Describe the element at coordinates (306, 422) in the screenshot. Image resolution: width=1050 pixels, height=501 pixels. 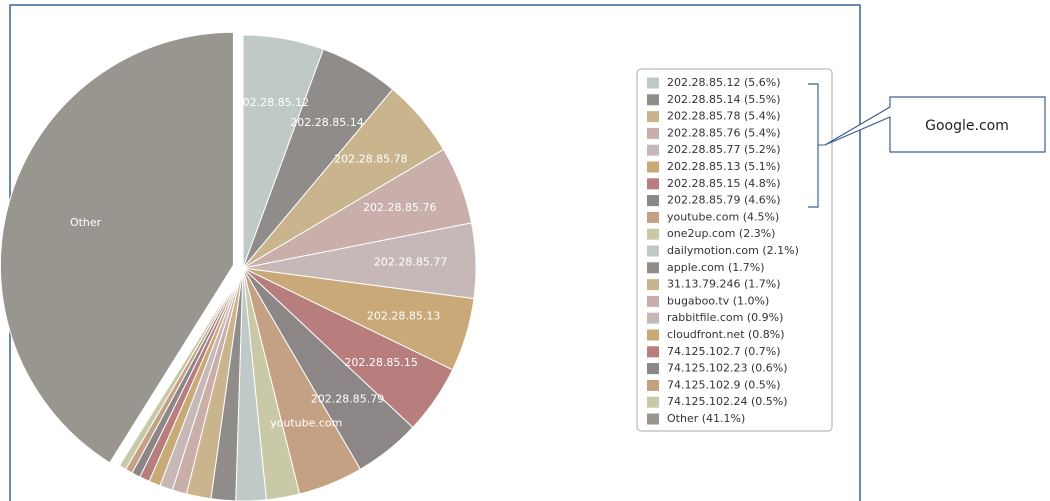
I see `slice-label: youtube.com` at that location.